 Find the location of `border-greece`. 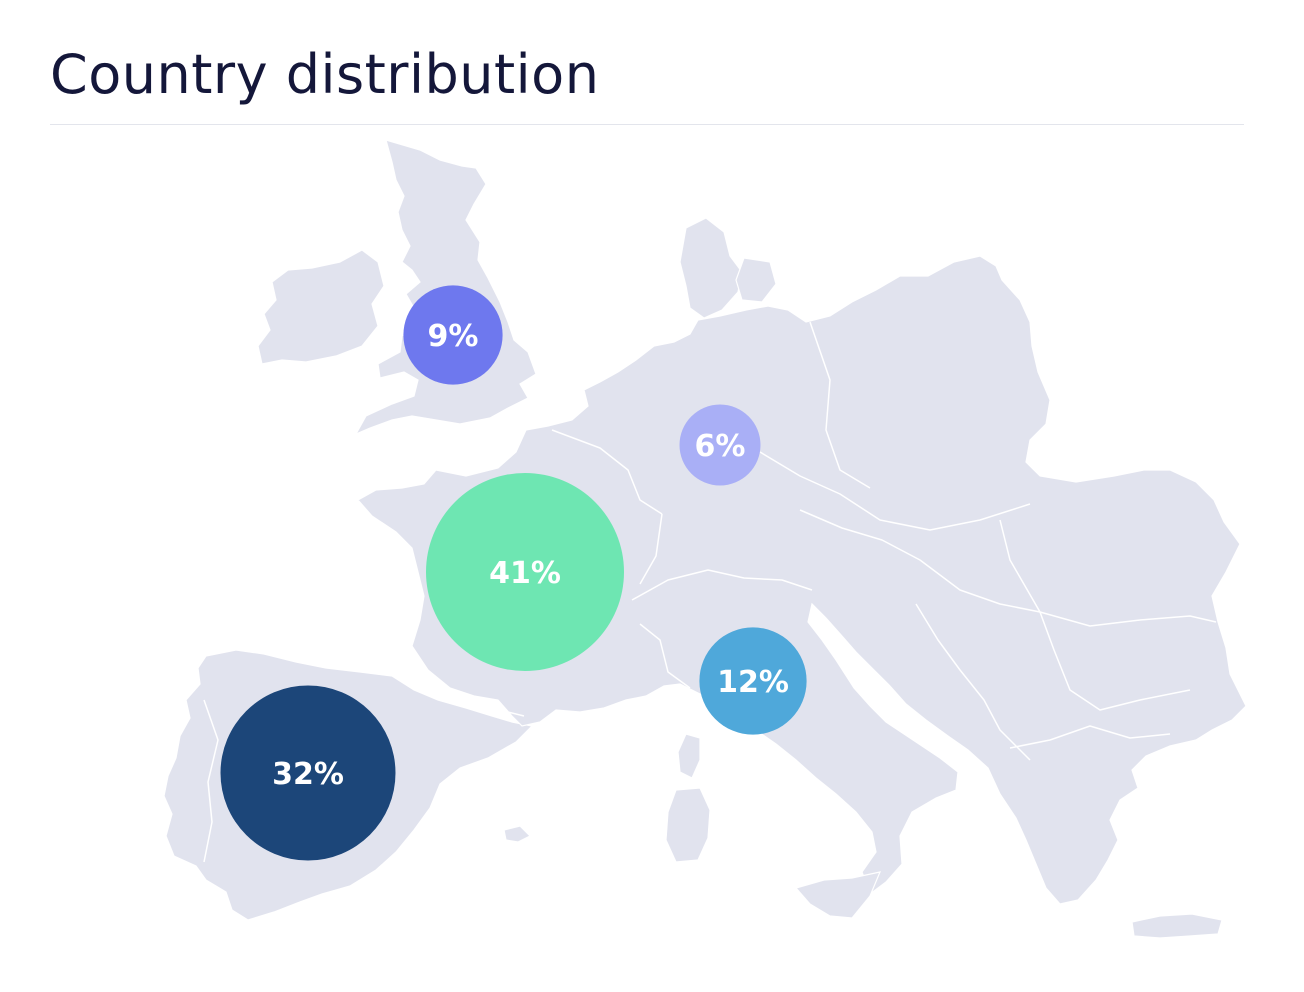

border-greece is located at coordinates (1090, 737).